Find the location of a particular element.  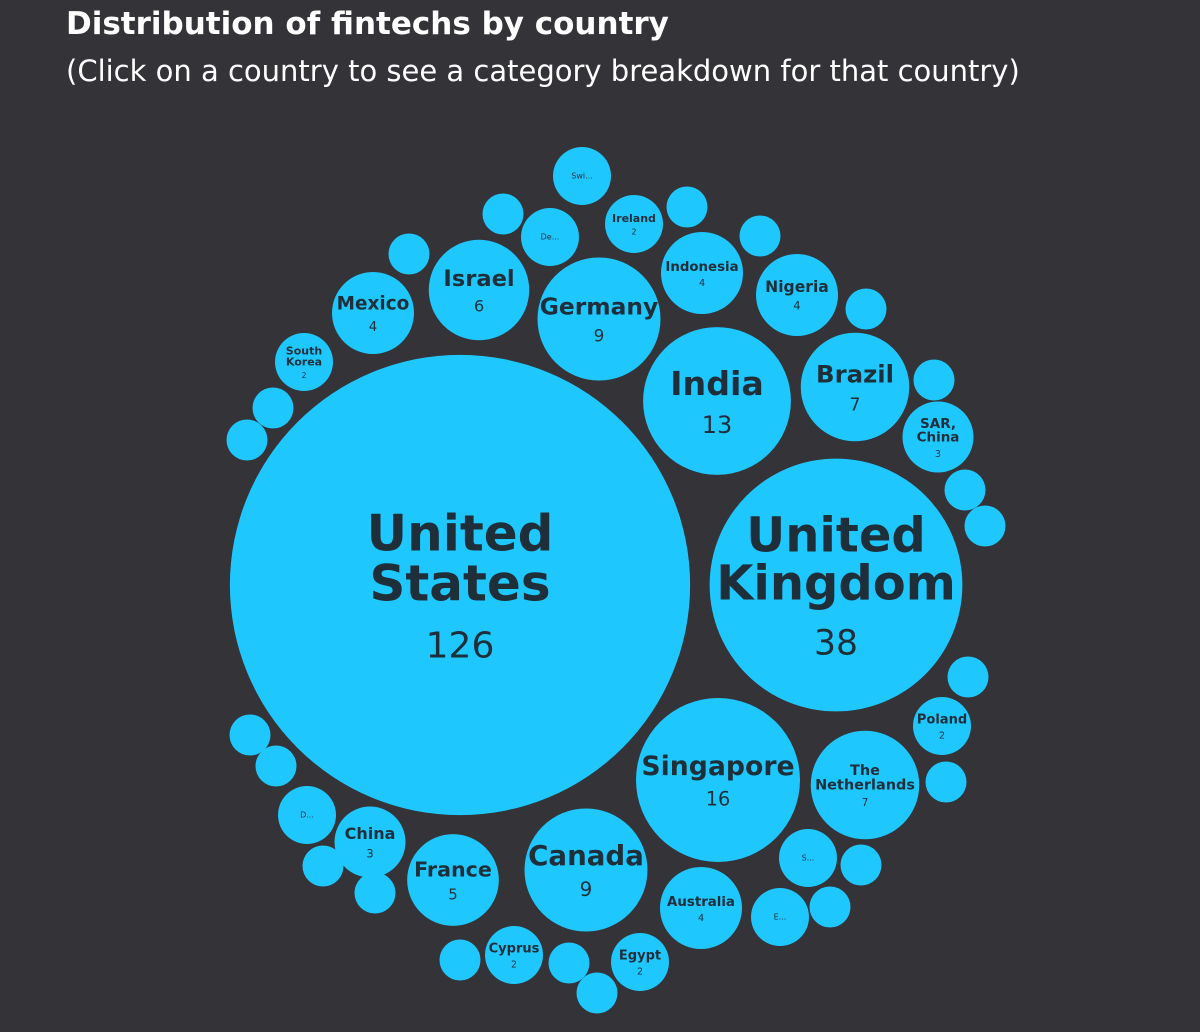

country-label: Israel is located at coordinates (478, 279).